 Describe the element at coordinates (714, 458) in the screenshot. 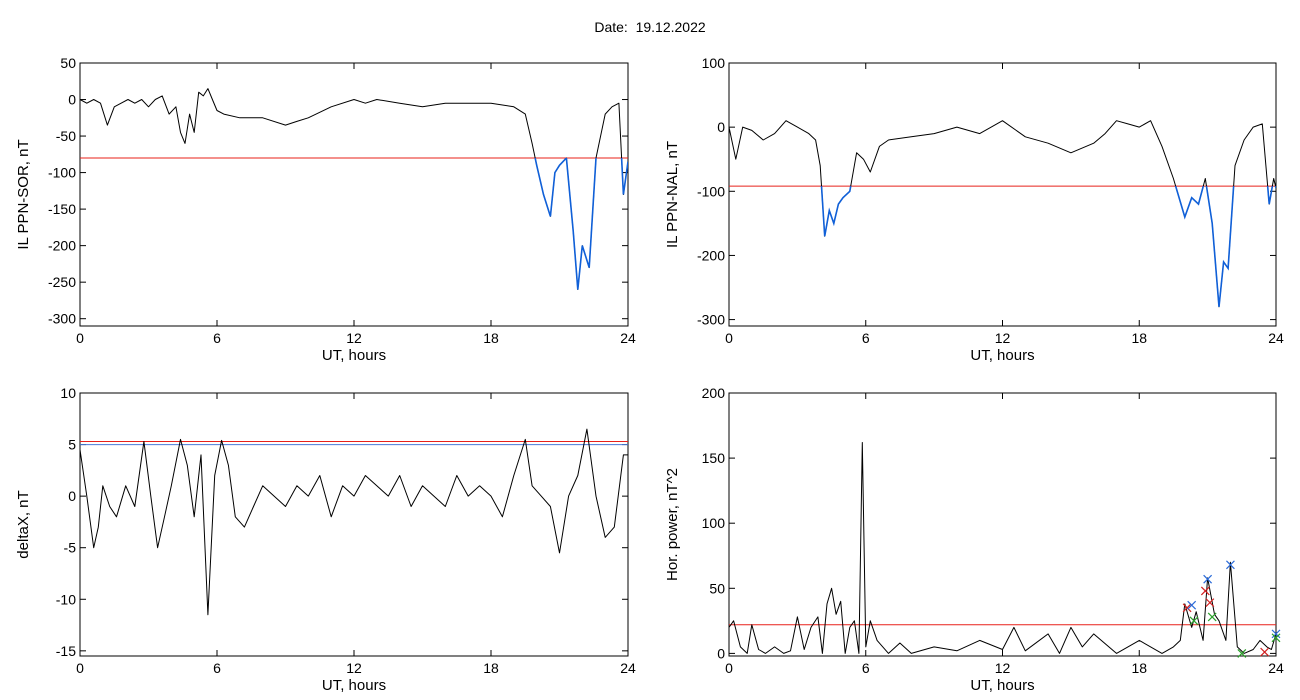

I see `y-tick-label: 150` at that location.